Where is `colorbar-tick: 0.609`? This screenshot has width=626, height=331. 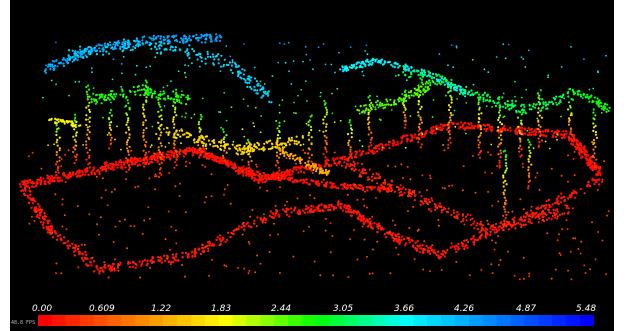 colorbar-tick: 0.609 is located at coordinates (102, 309).